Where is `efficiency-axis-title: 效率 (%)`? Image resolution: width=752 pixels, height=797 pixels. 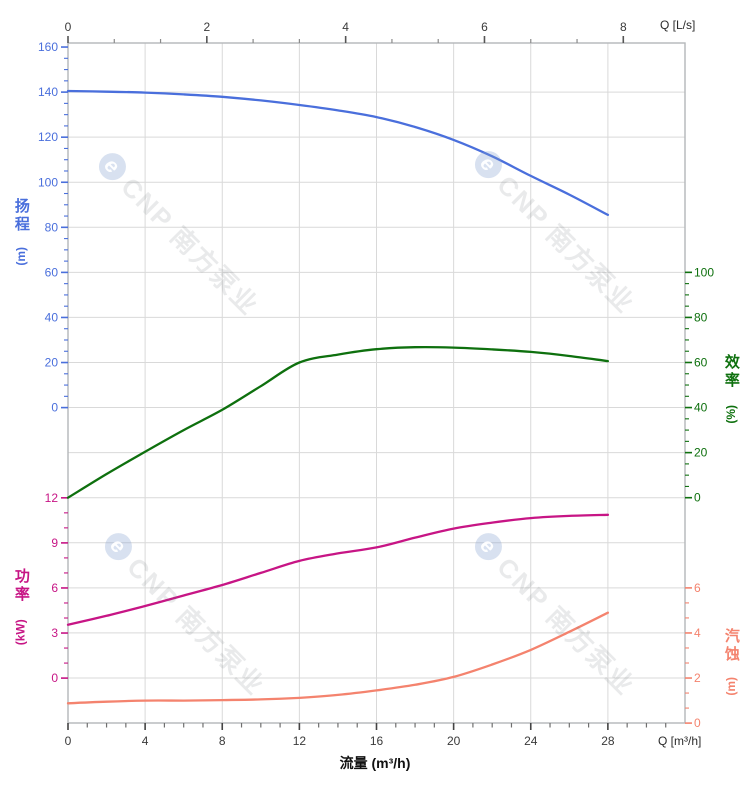 efficiency-axis-title: 效率 (%) is located at coordinates (731, 389).